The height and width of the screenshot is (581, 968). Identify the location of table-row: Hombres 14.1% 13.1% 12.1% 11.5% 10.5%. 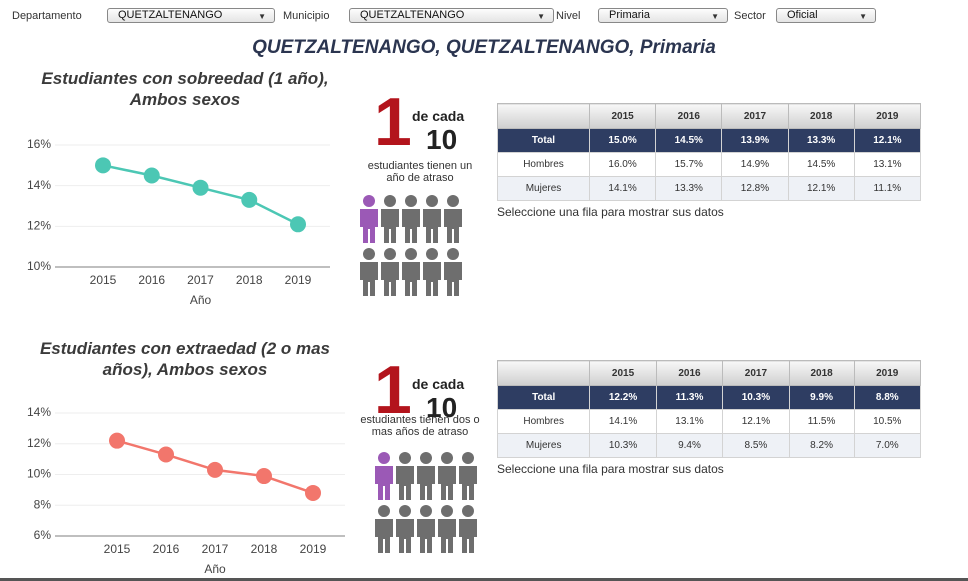
(709, 421).